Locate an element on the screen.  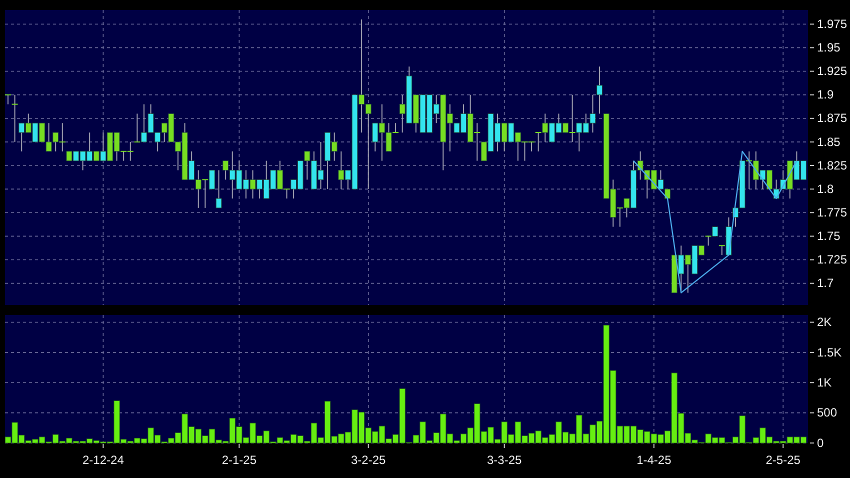
x-tick-label: 2-5-25 is located at coordinates (783, 460).